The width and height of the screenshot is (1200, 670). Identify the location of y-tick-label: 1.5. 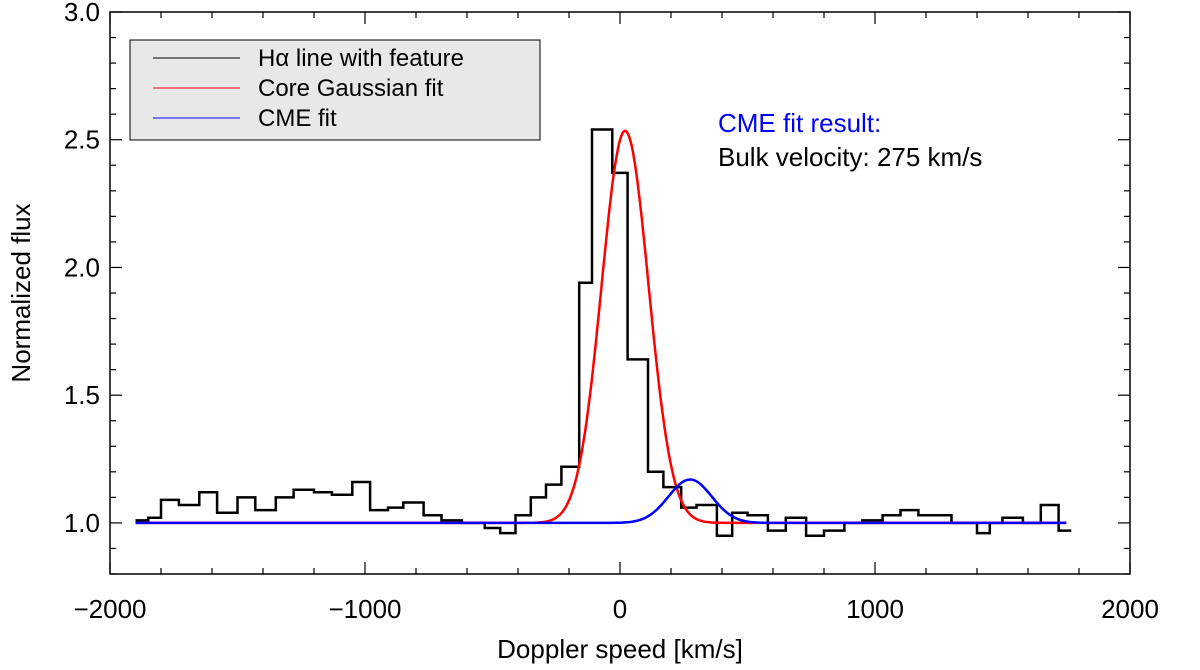
(82, 395).